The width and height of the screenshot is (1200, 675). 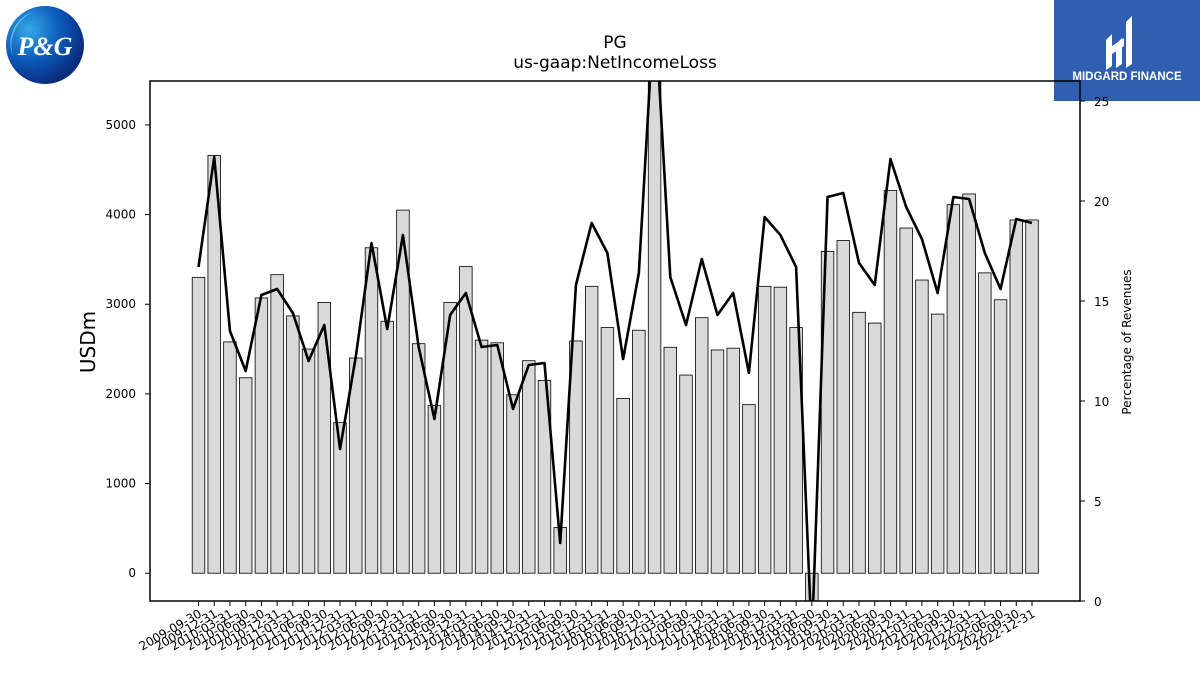 What do you see at coordinates (614, 43) in the screenshot?
I see `chart-title: PG` at bounding box center [614, 43].